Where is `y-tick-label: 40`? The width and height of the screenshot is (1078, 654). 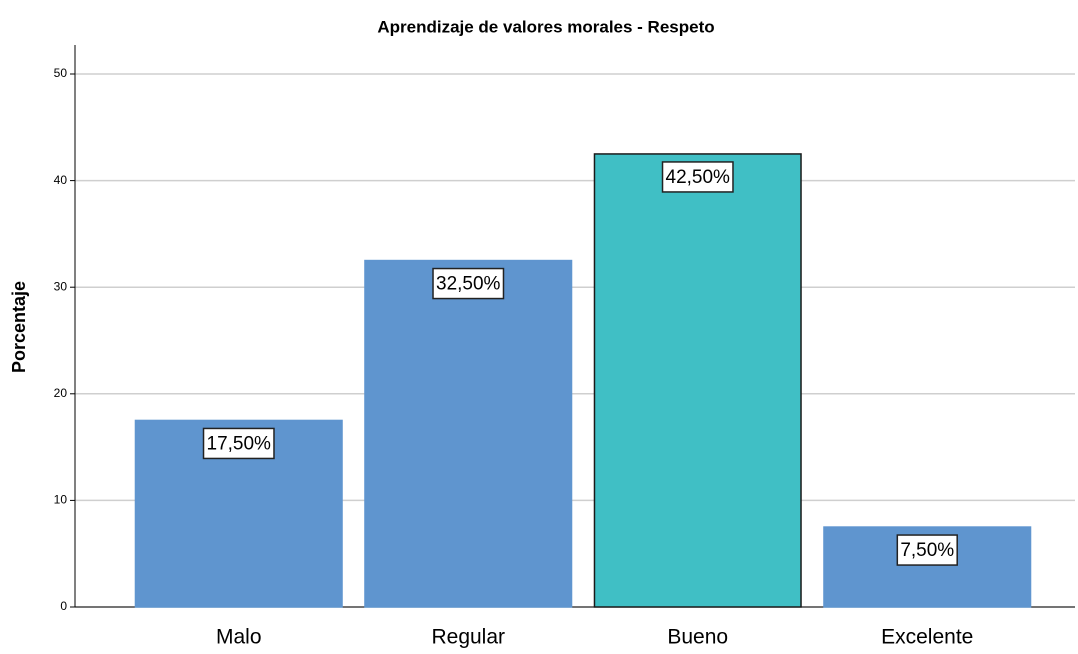 y-tick-label: 40 is located at coordinates (61, 180).